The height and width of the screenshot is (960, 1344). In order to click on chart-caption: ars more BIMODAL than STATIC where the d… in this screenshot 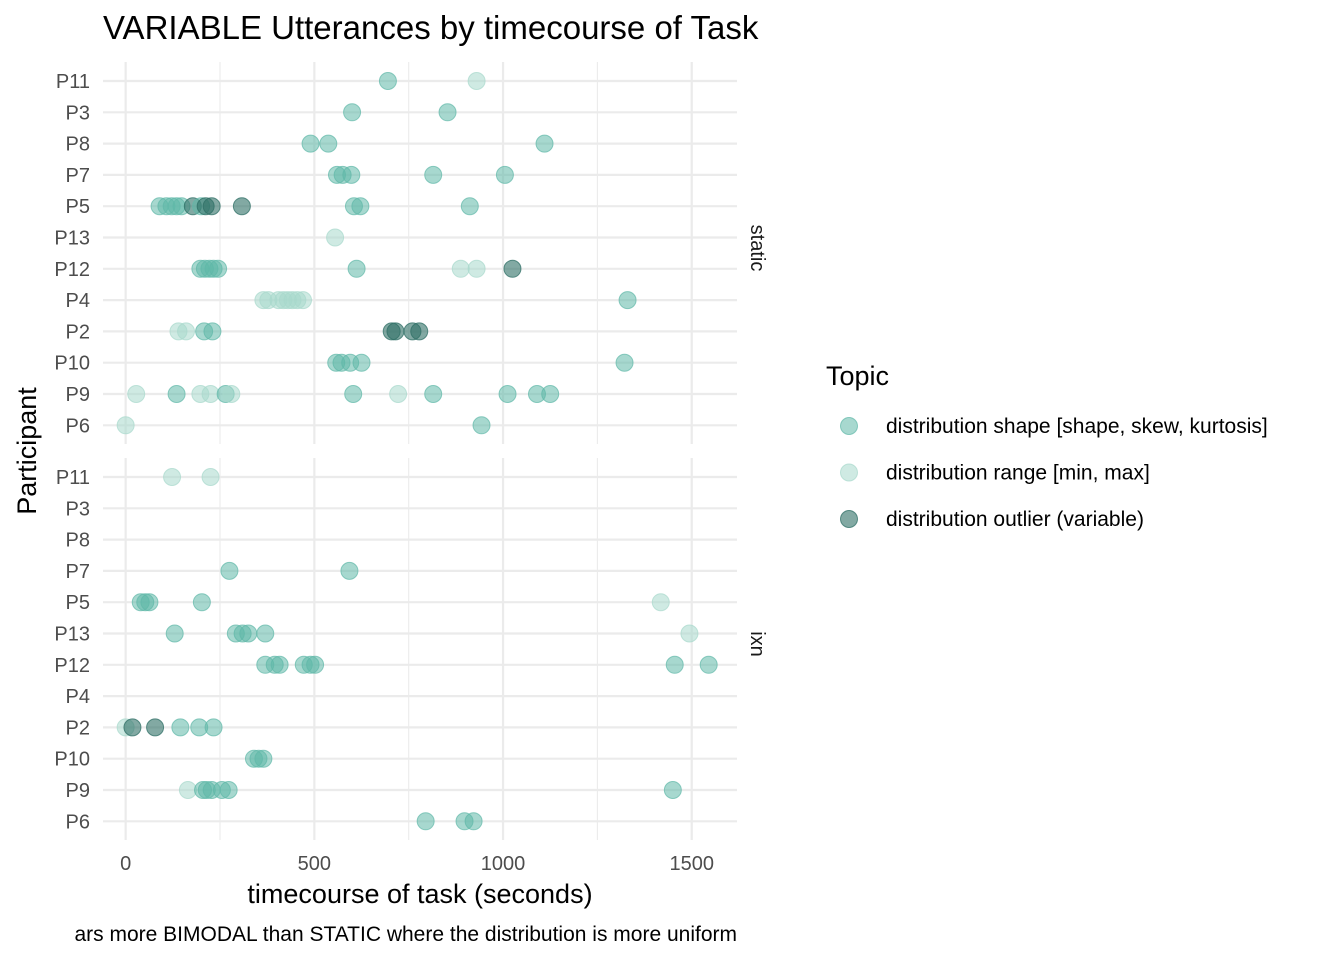, I will do `click(405, 934)`.